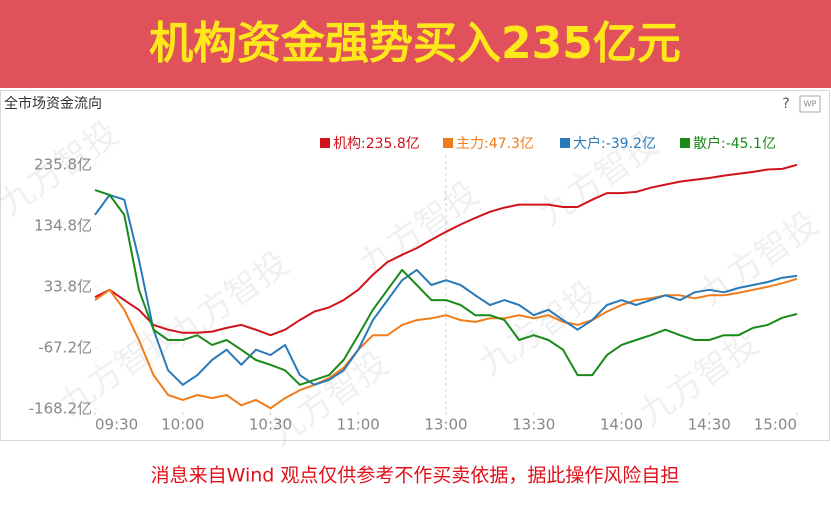 Image resolution: width=831 pixels, height=509 pixels. Describe the element at coordinates (63, 164) in the screenshot. I see `y-tick-label: 235.8亿` at that location.